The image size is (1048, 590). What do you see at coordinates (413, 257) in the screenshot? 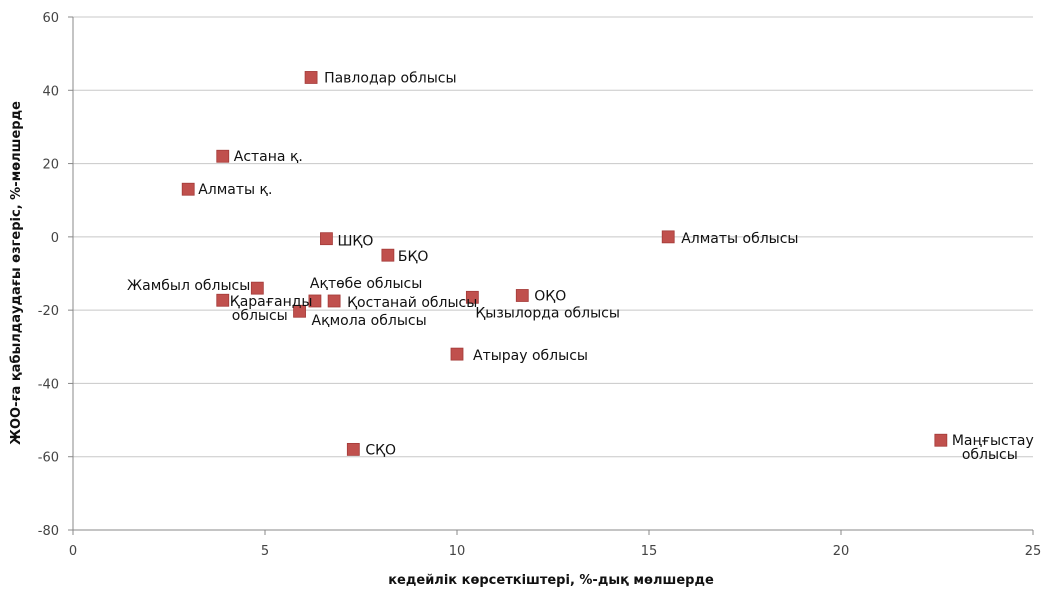
I see `point-label: БҚО` at bounding box center [413, 257].